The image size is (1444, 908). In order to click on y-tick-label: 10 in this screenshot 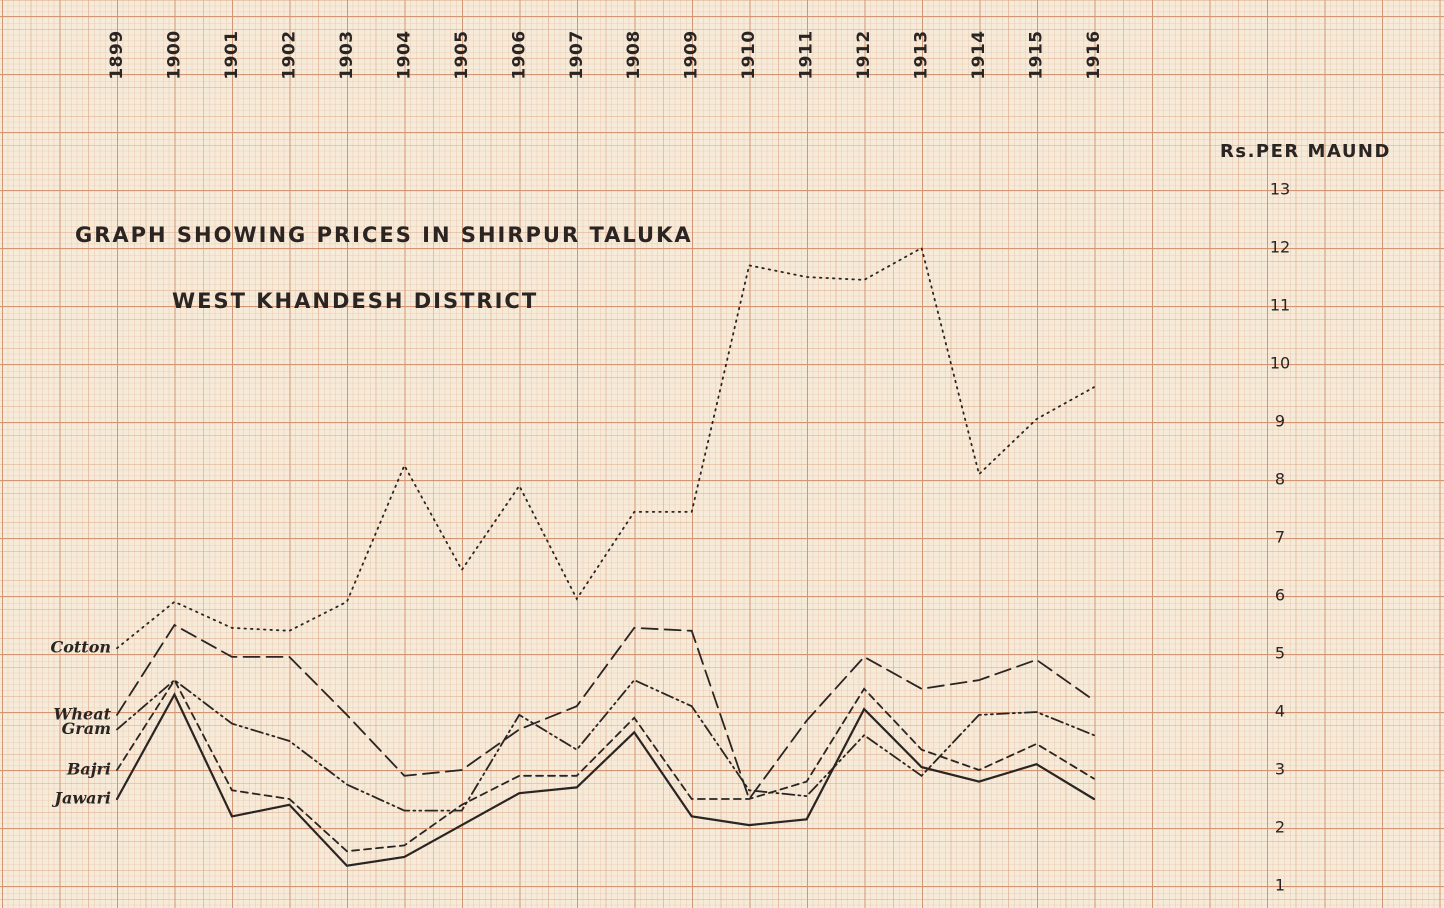, I will do `click(1280, 363)`.